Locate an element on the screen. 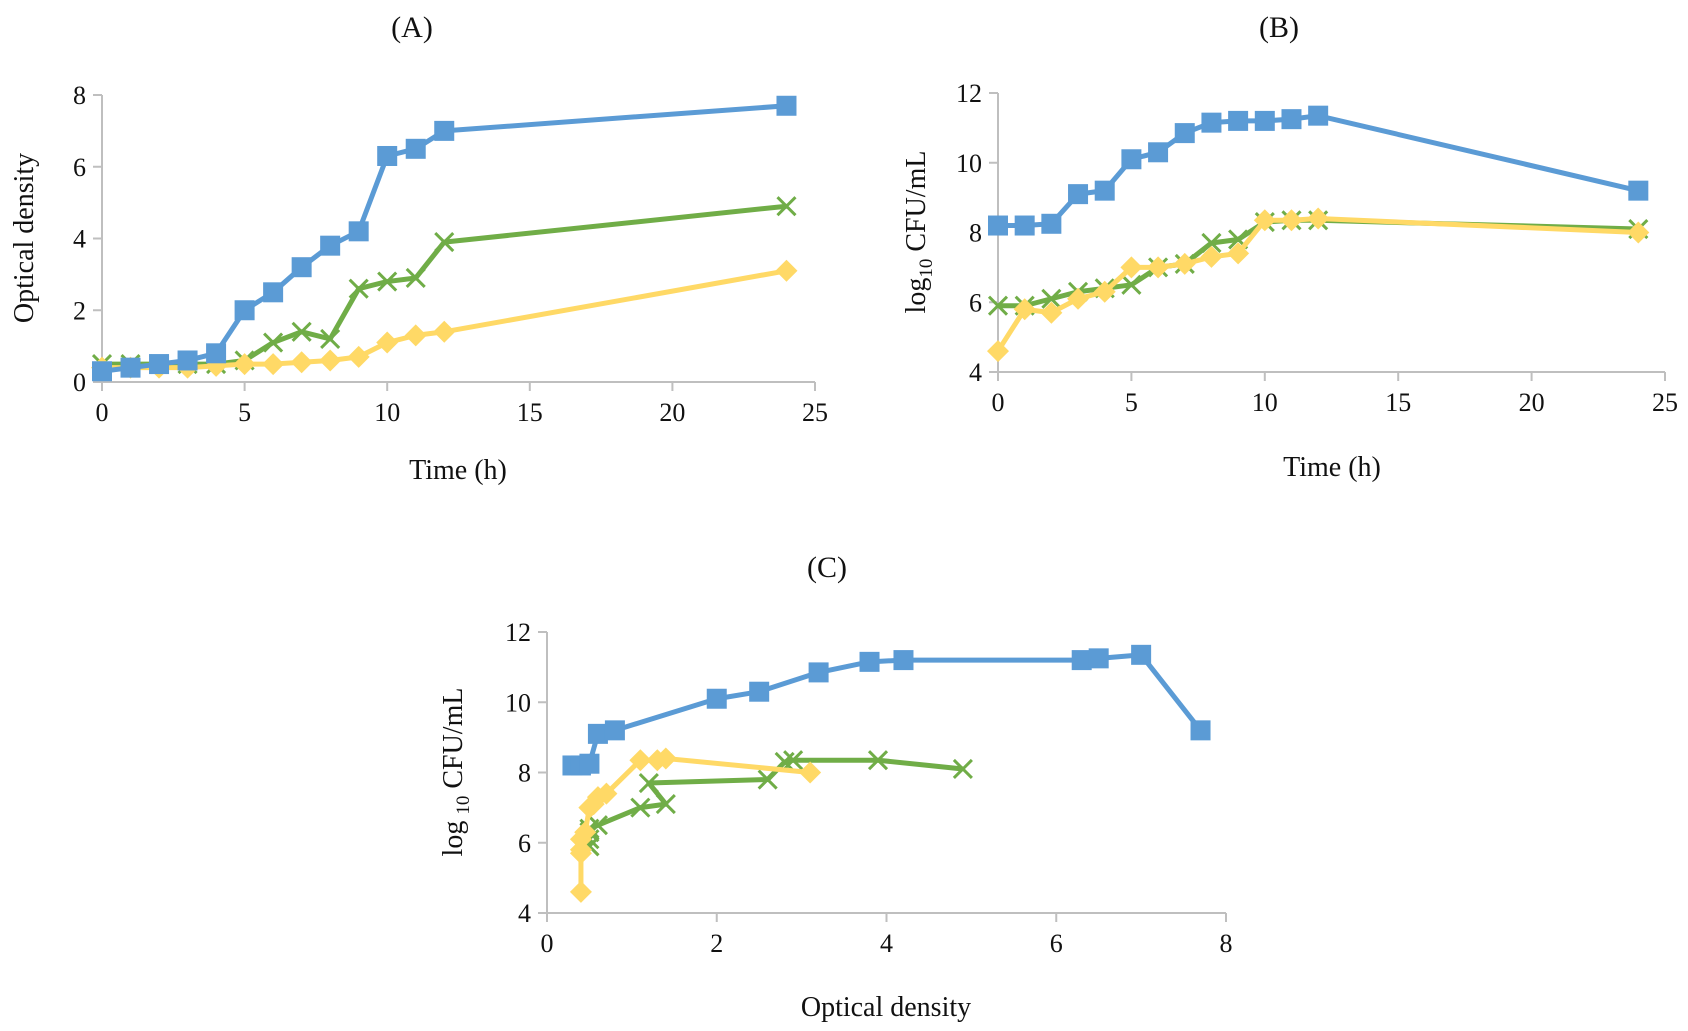  x-tick-label: 8 is located at coordinates (1226, 943).